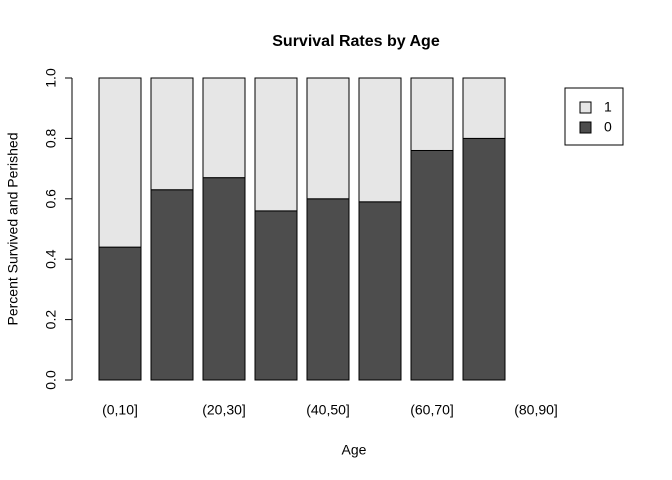 This screenshot has height=480, width=672. What do you see at coordinates (51, 320) in the screenshot?
I see `y-tick-label: 0.2` at bounding box center [51, 320].